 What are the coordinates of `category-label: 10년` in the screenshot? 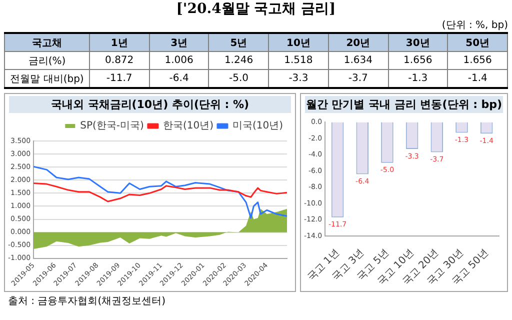 It's located at (298, 42).